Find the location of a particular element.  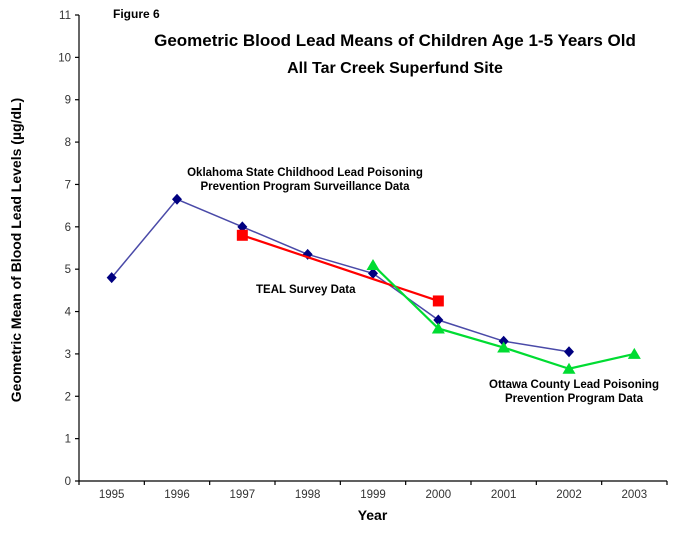

x-tick-label: 1997 is located at coordinates (243, 495).